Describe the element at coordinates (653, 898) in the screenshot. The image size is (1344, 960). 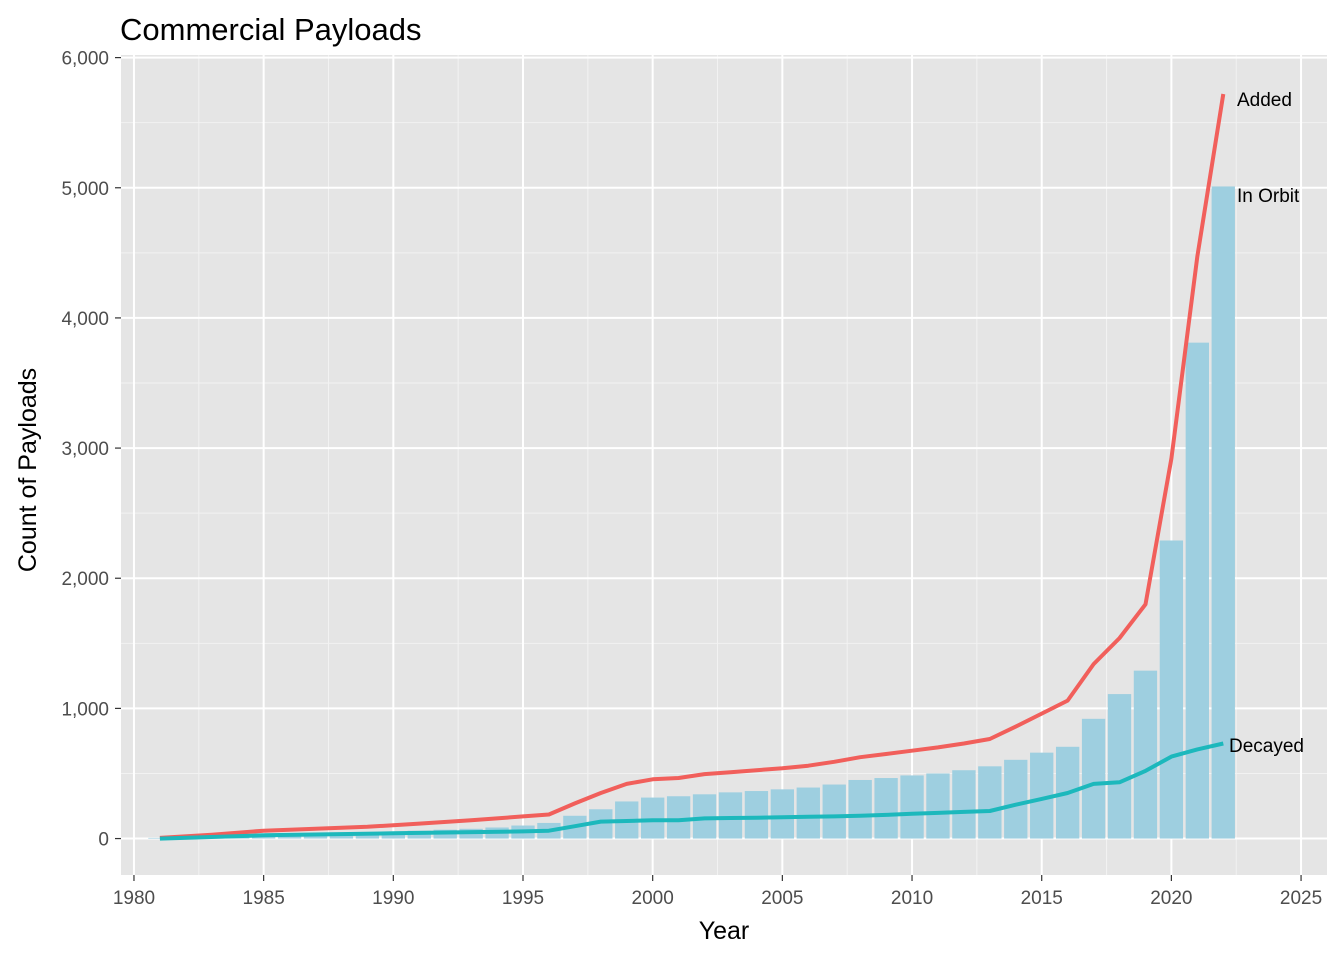
I see `x-tick-label: 2000` at that location.